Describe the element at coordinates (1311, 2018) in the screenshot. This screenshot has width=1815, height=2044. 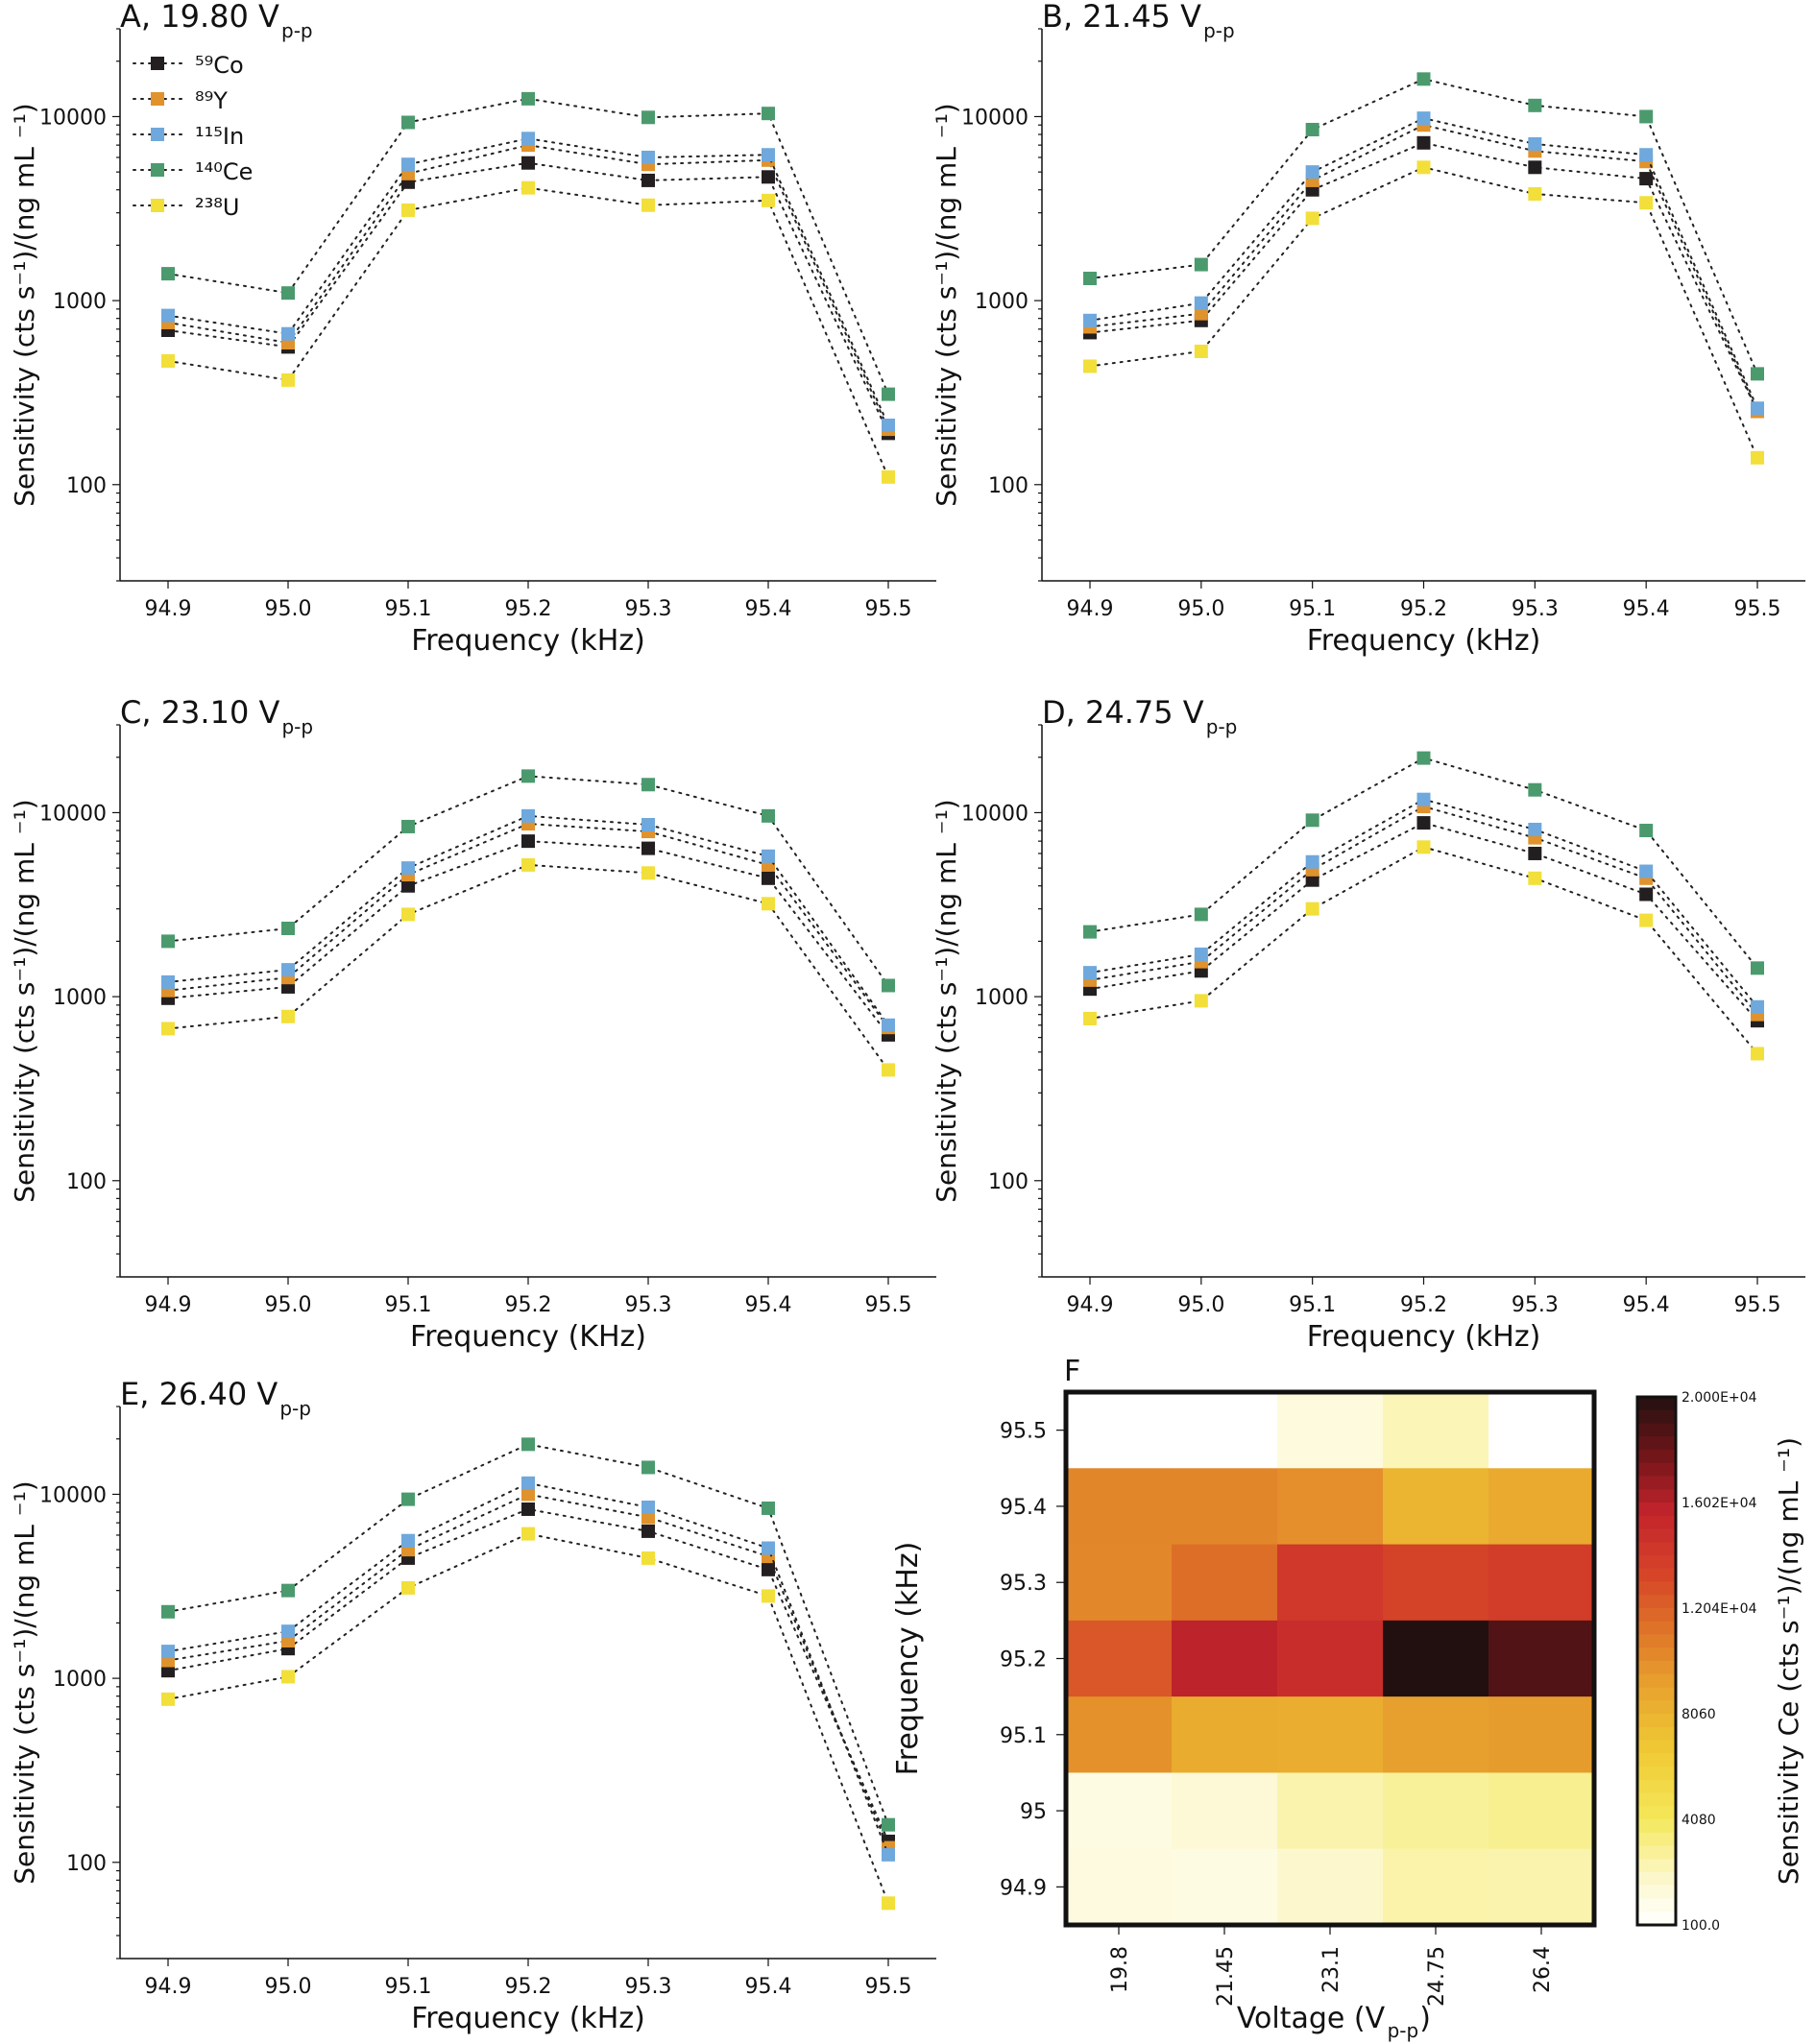
I see `heatmap-x-axis-label: Voltage (V` at that location.